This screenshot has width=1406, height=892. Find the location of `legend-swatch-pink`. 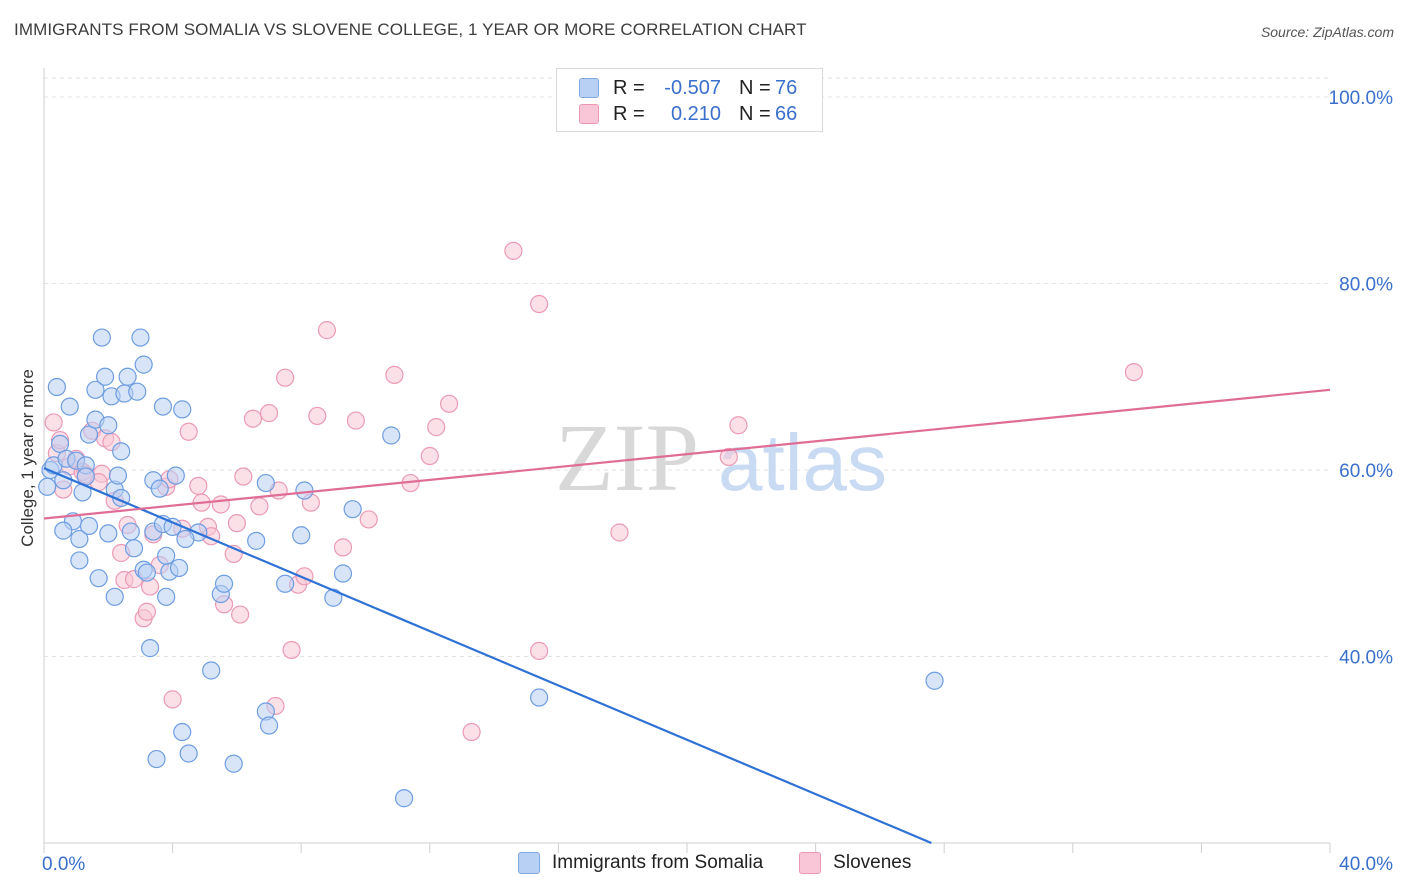

legend-swatch-pink is located at coordinates (589, 114).